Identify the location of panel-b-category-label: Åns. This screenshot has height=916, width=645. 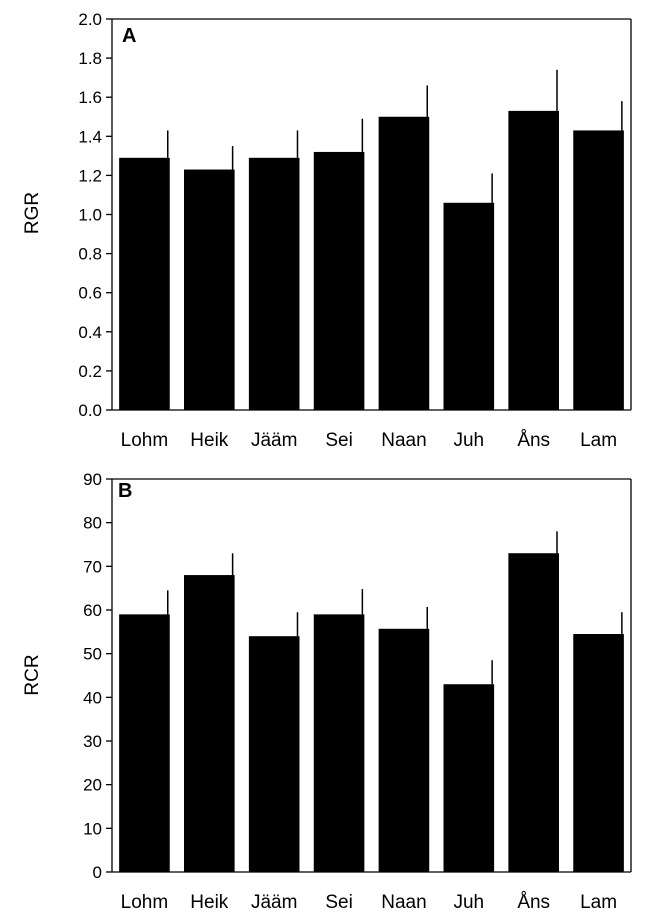
(533, 902).